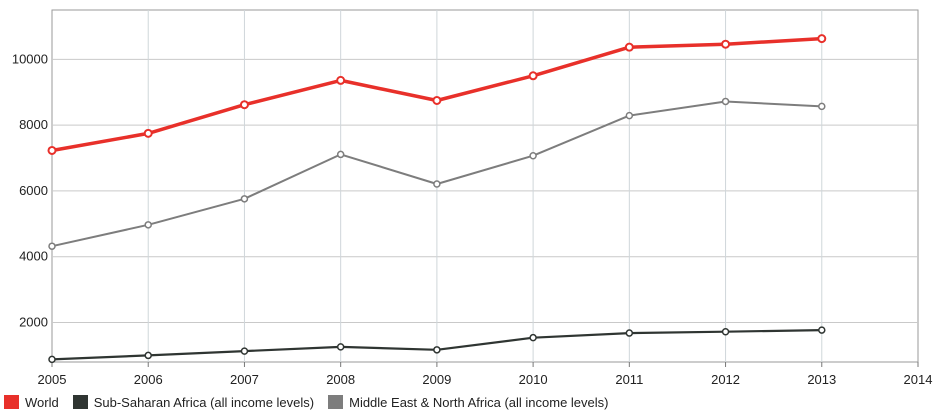 This screenshot has width=938, height=413. I want to click on y-tick-label: 4000, so click(33, 256).